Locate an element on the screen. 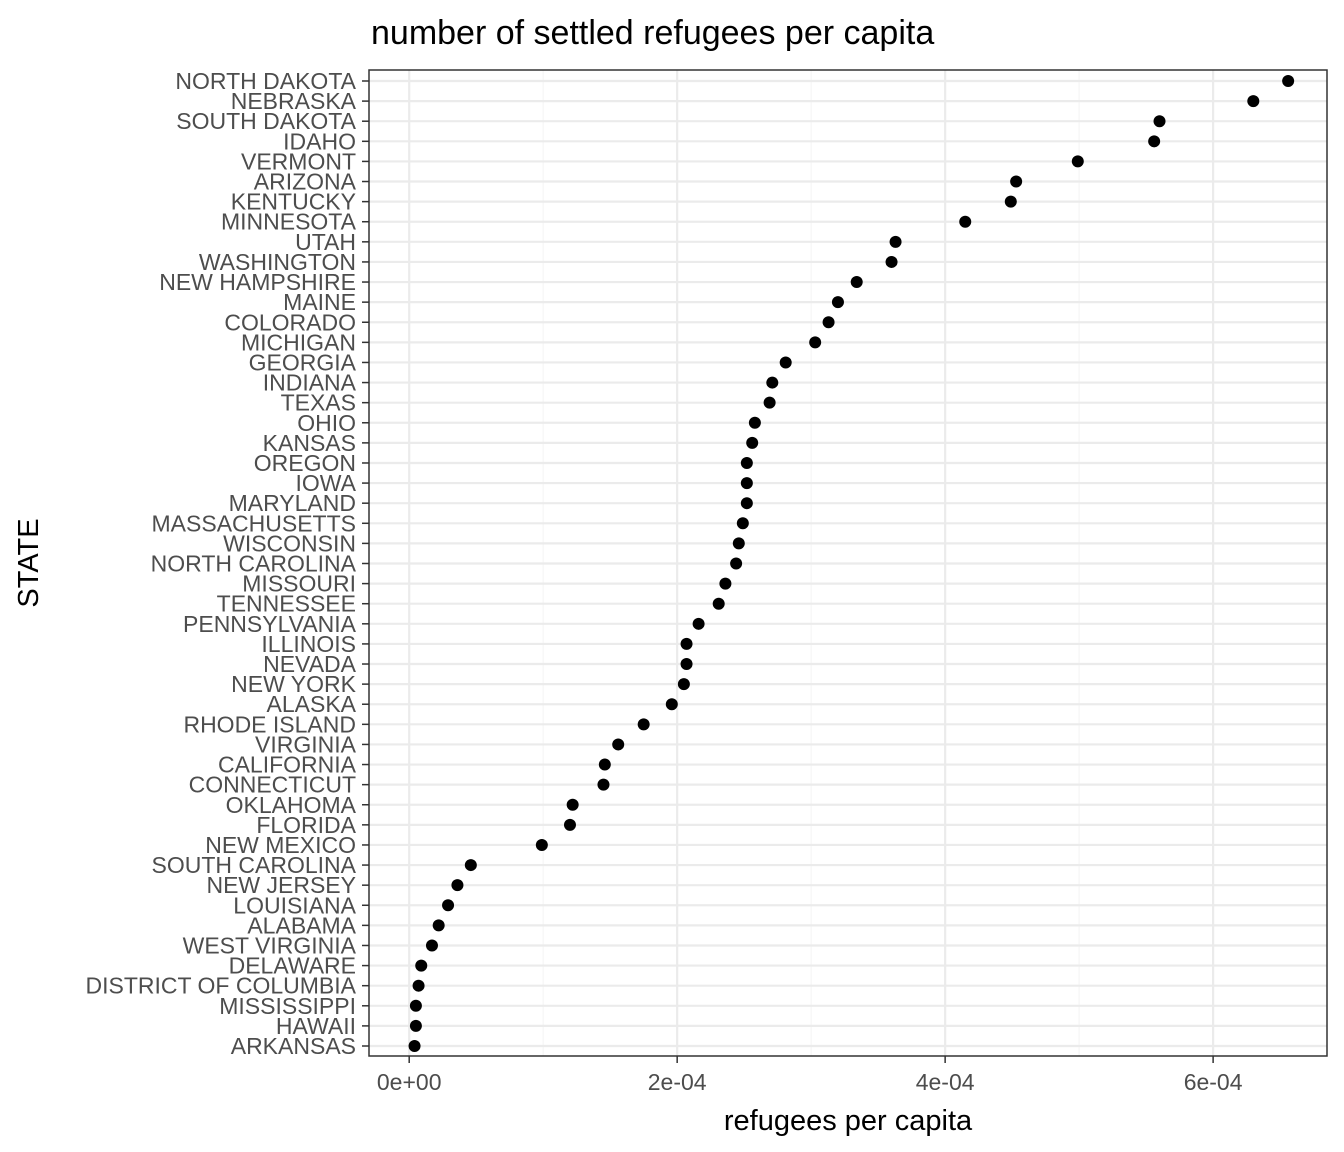  y-tick-label: SOUTH CAROLINA is located at coordinates (254, 865).